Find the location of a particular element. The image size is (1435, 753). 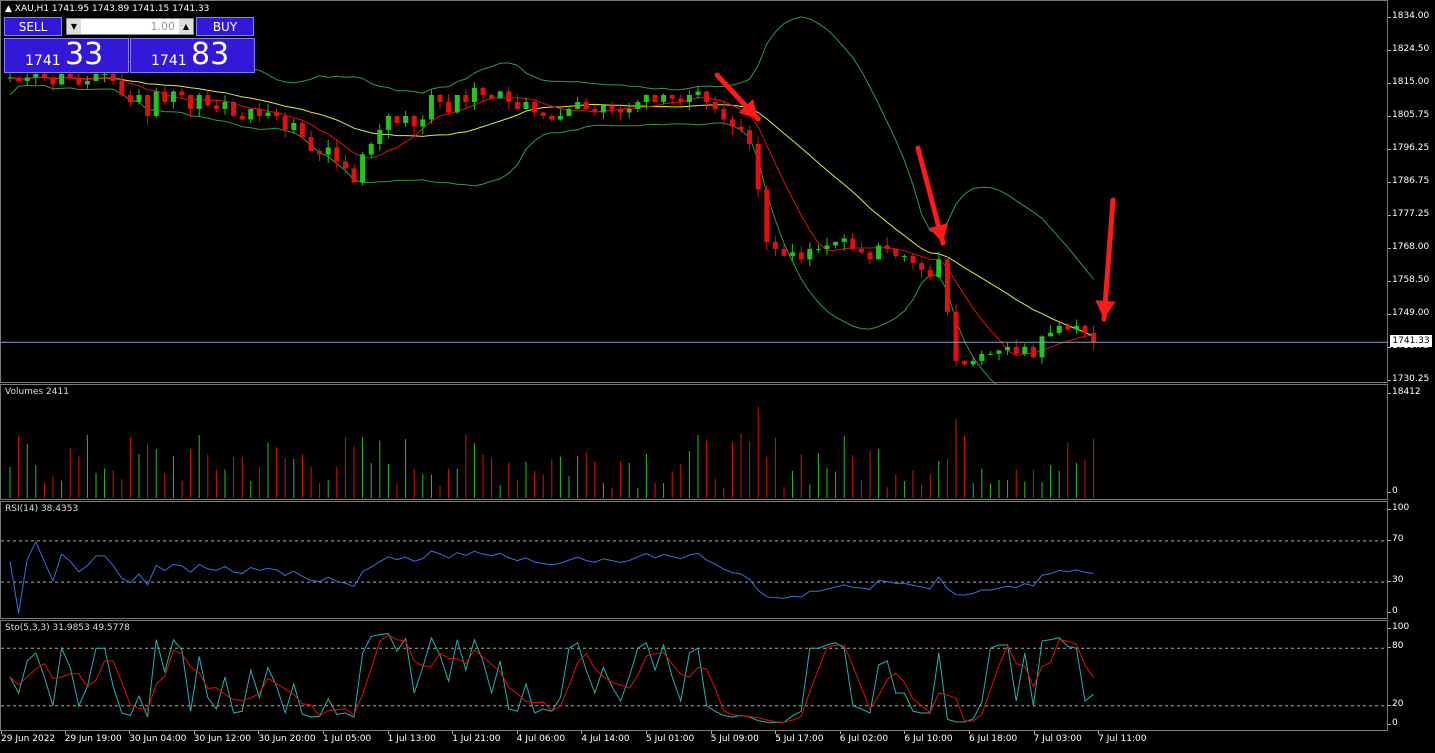

rsi-label: RSI(14) 38.4353 is located at coordinates (42, 509).